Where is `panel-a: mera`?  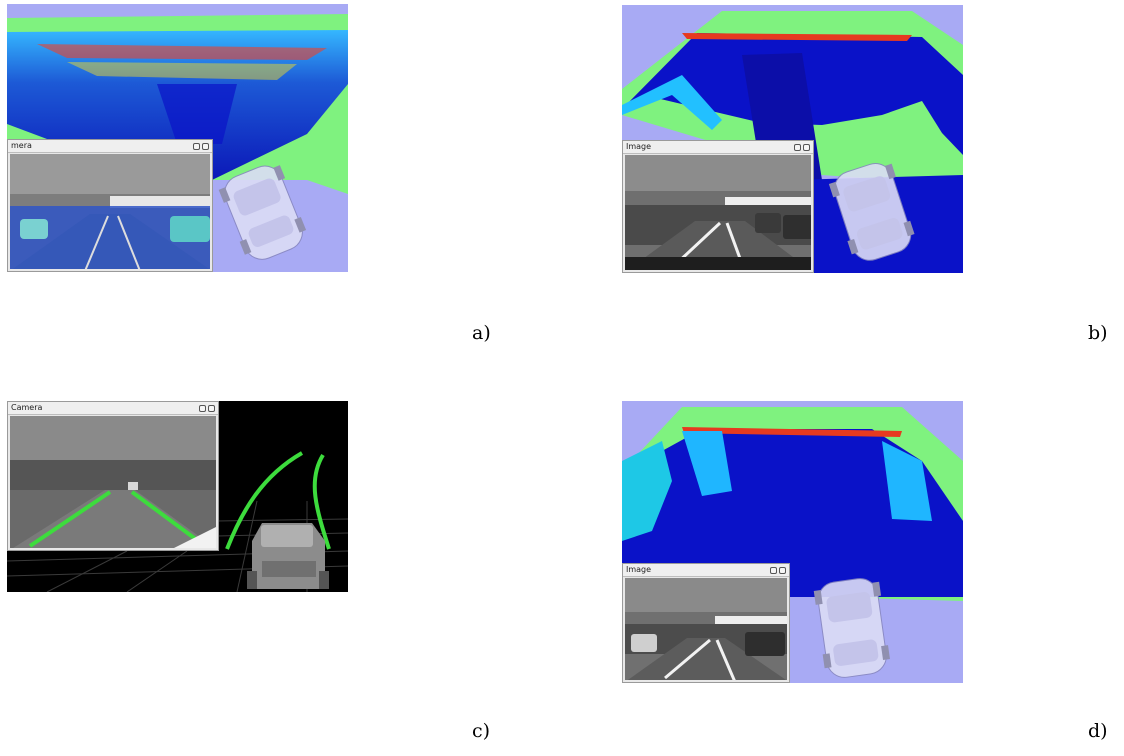
panel-a: mera is located at coordinates (177, 138).